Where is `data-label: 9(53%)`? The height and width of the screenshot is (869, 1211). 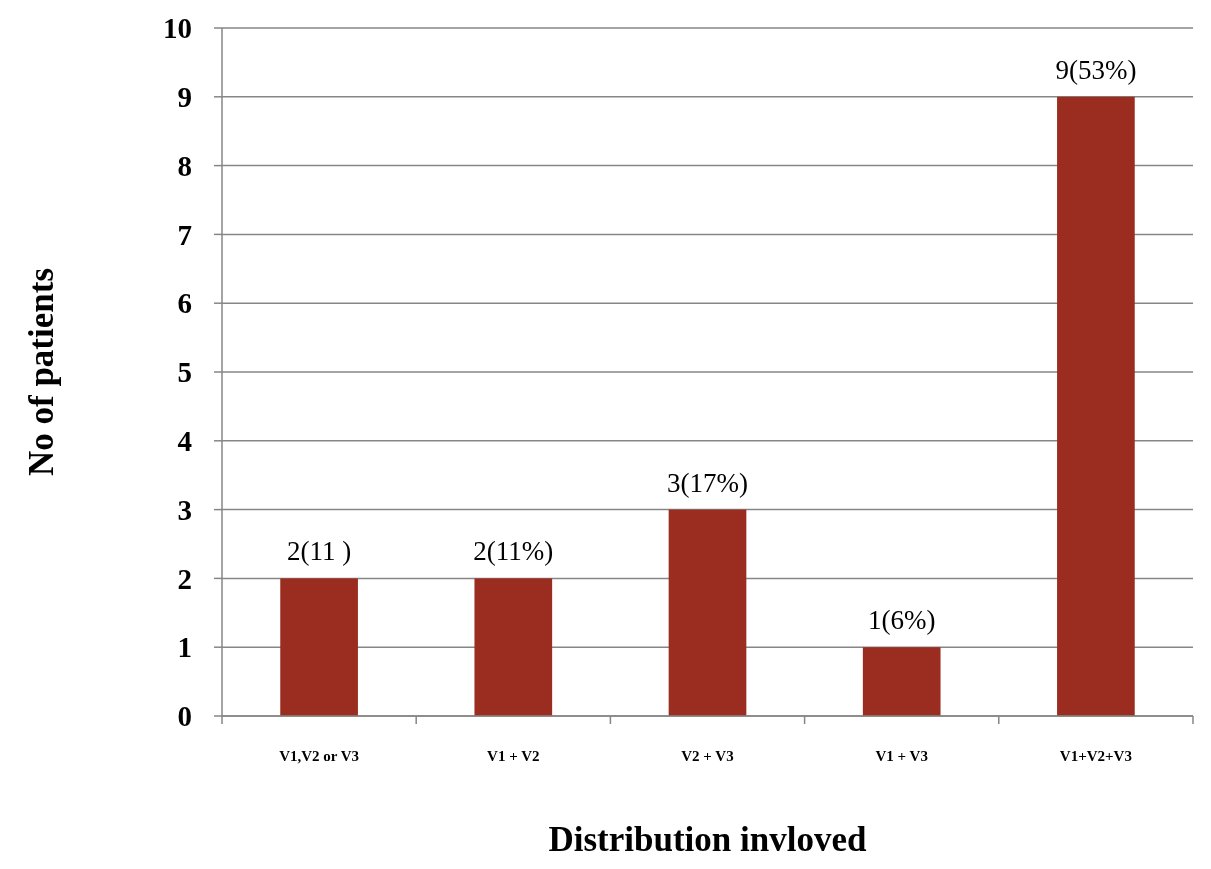
data-label: 9(53%) is located at coordinates (1096, 69).